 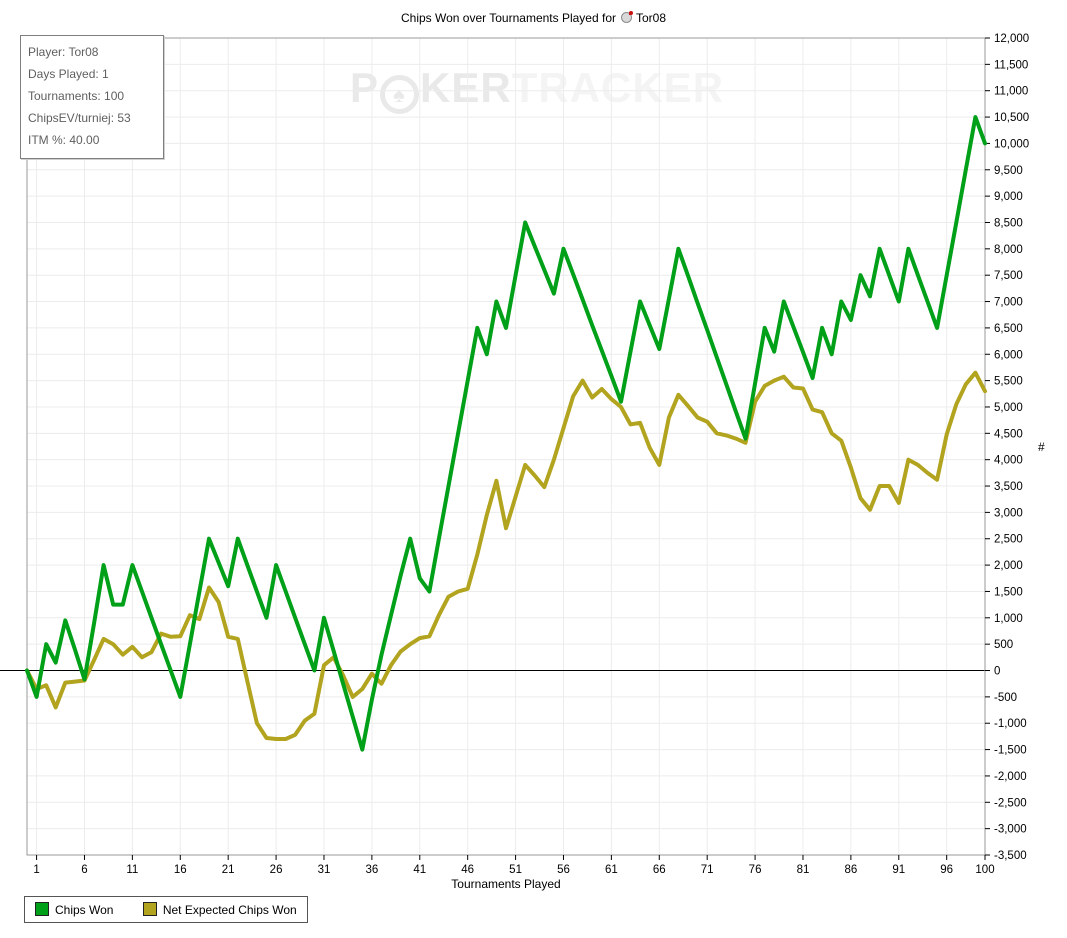 What do you see at coordinates (1008, 276) in the screenshot?
I see `y-tick-label: 7,500` at bounding box center [1008, 276].